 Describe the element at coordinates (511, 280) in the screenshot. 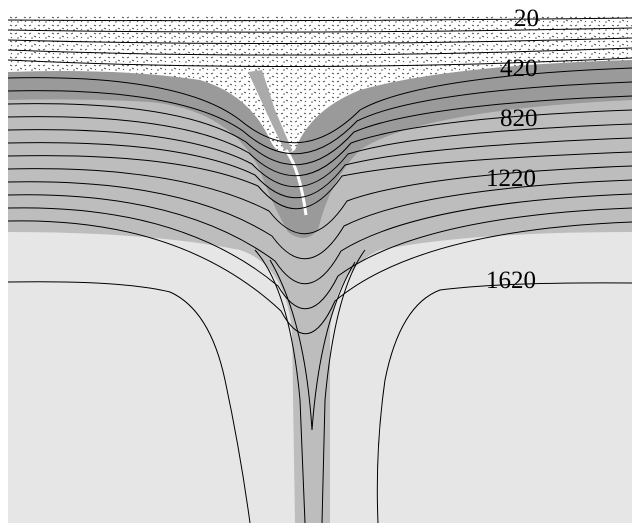

I see `contour-label: 1620` at that location.